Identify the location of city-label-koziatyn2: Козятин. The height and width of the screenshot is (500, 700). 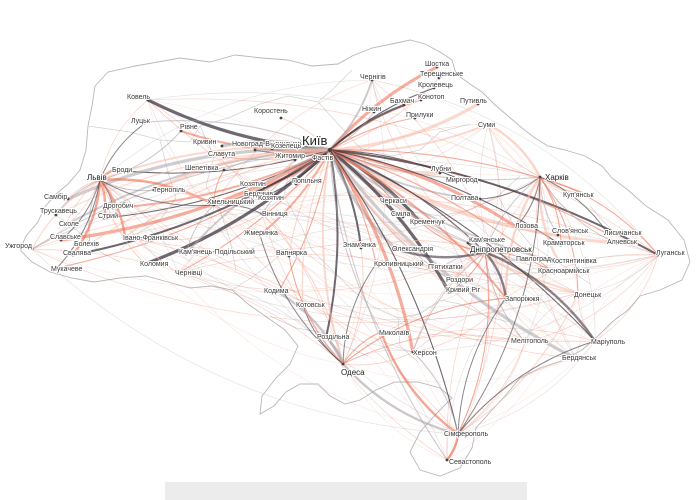
(271, 198).